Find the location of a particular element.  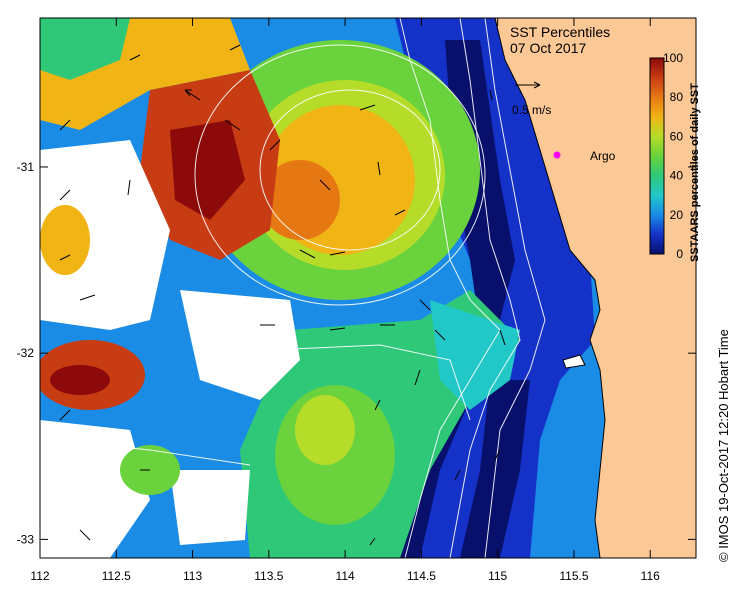

x-tick-label: 115 is located at coordinates (497, 576).